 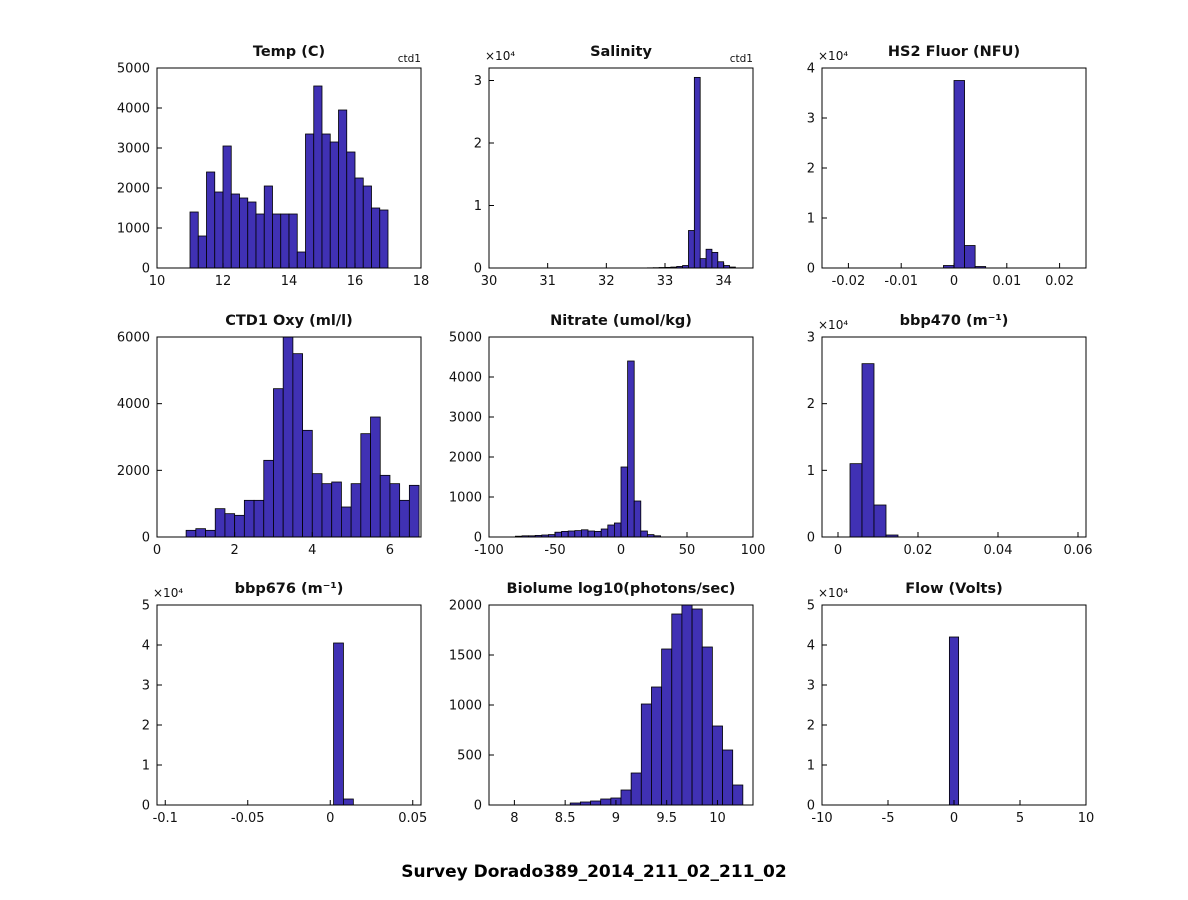 What do you see at coordinates (723, 281) in the screenshot?
I see `x-tick-label: 34` at bounding box center [723, 281].